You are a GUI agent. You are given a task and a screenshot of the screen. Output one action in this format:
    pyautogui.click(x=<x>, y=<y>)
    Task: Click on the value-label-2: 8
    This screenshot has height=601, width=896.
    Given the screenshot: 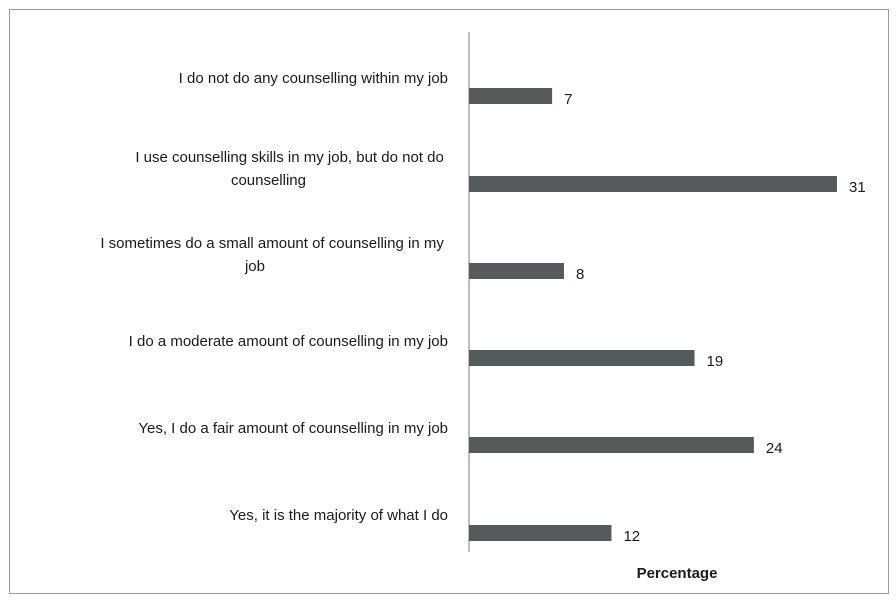 What is the action you would take?
    pyautogui.click(x=580, y=274)
    